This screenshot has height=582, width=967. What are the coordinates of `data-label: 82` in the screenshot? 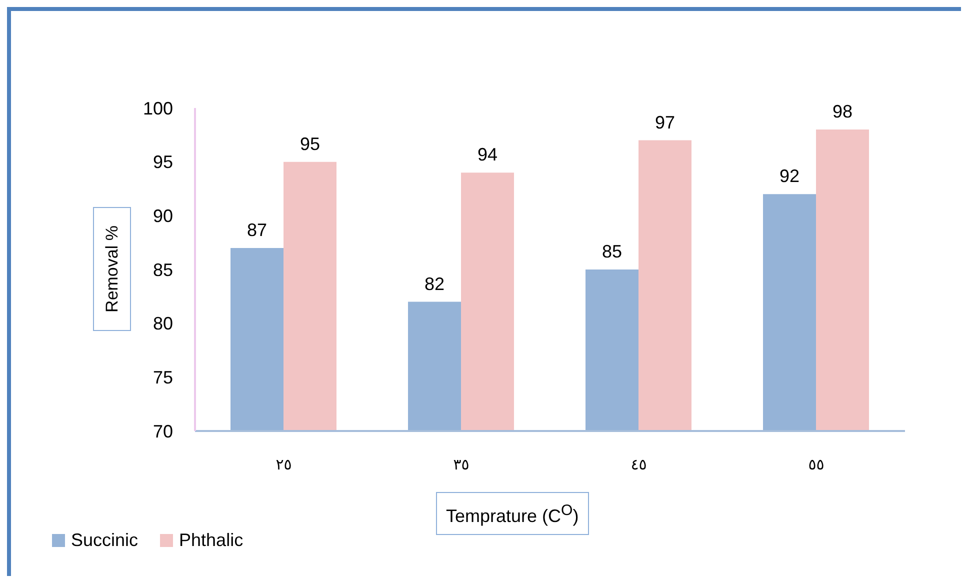 It's located at (434, 284).